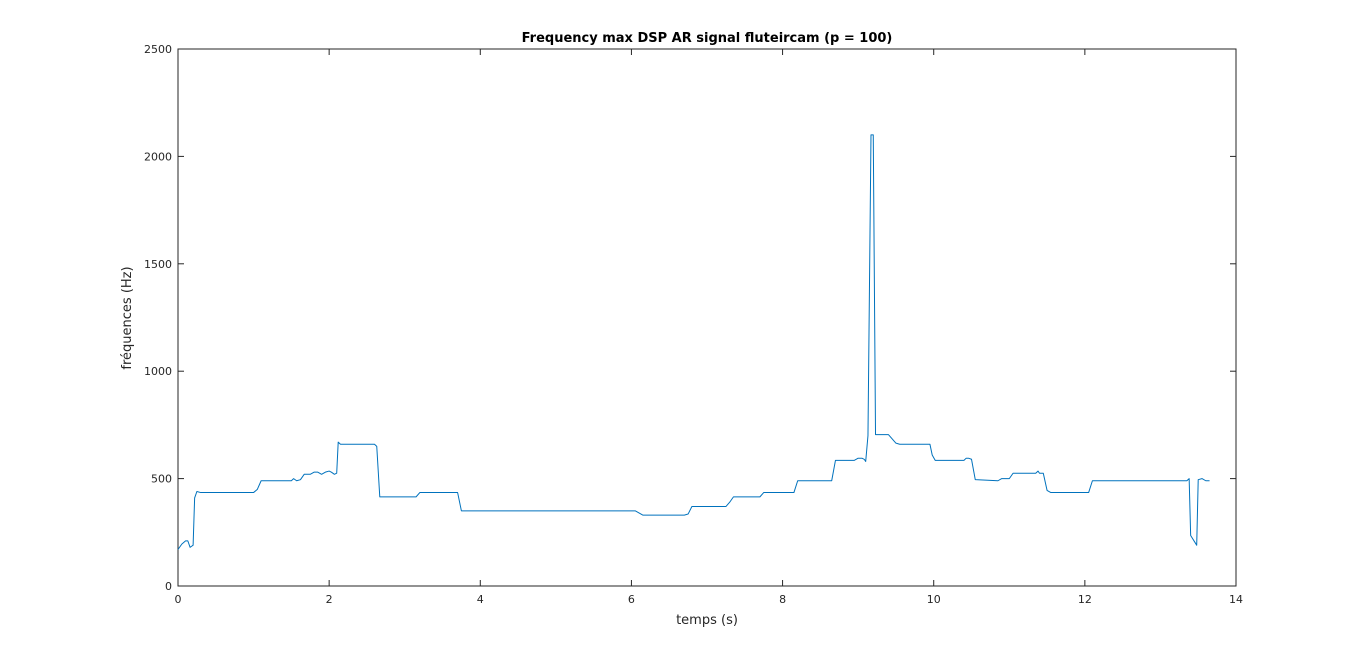 The height and width of the screenshot is (658, 1366). What do you see at coordinates (1085, 599) in the screenshot?
I see `x-tick-label: 12` at bounding box center [1085, 599].